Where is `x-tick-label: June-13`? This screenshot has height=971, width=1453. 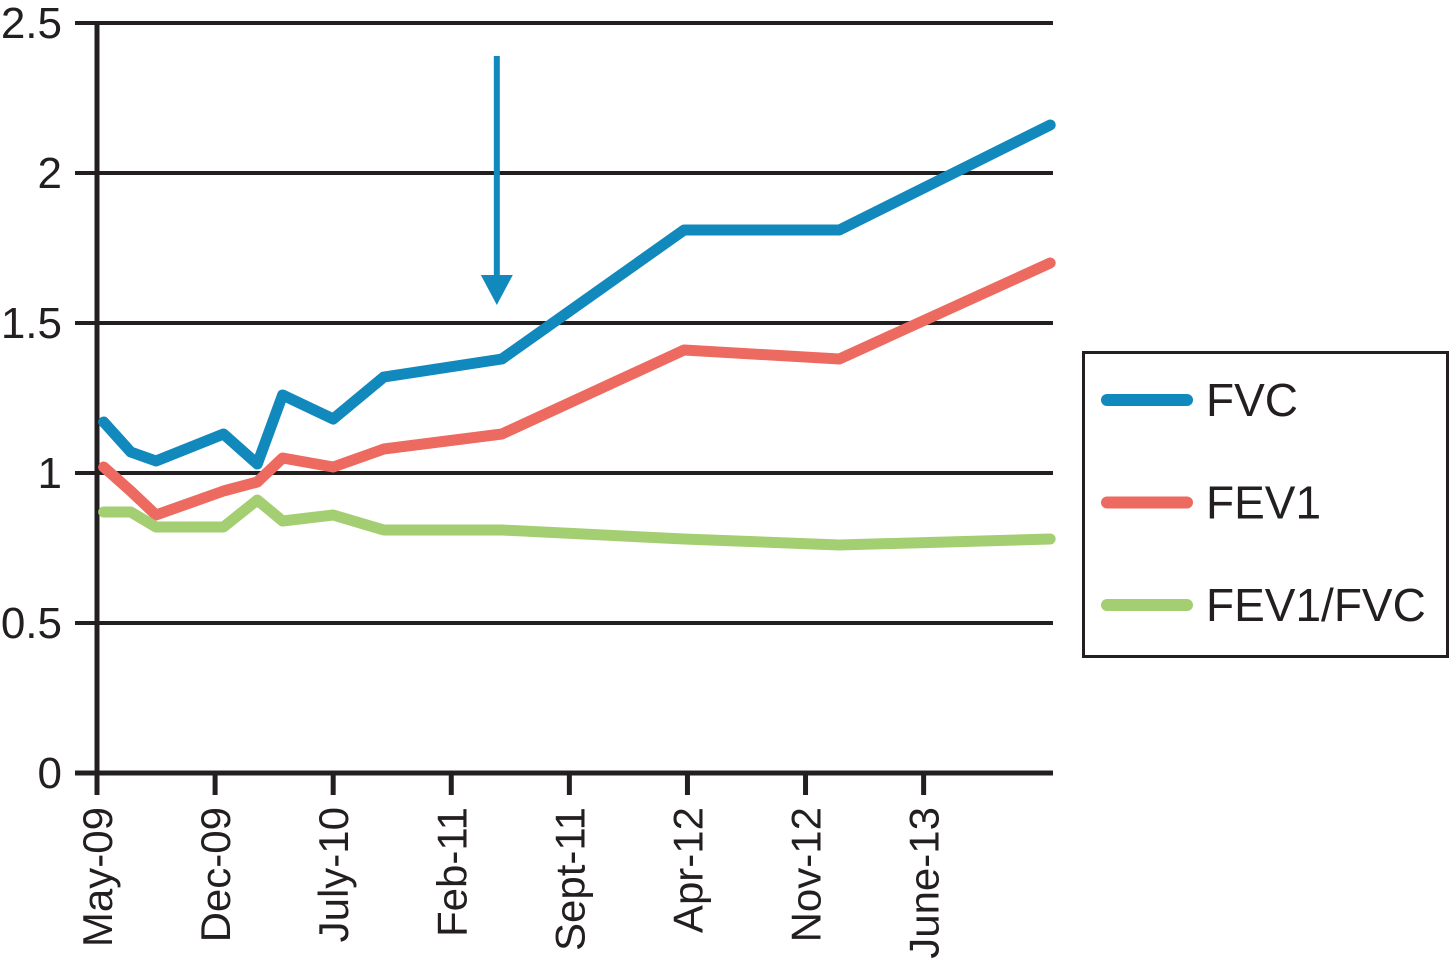
x-tick-label: June-13 is located at coordinates (924, 883).